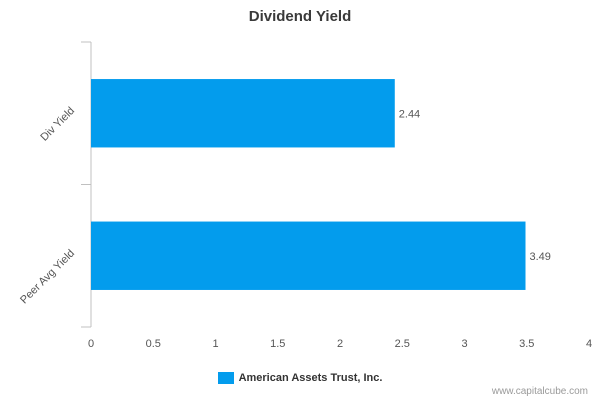  I want to click on legend: American Assets Trust, Inc., so click(300, 378).